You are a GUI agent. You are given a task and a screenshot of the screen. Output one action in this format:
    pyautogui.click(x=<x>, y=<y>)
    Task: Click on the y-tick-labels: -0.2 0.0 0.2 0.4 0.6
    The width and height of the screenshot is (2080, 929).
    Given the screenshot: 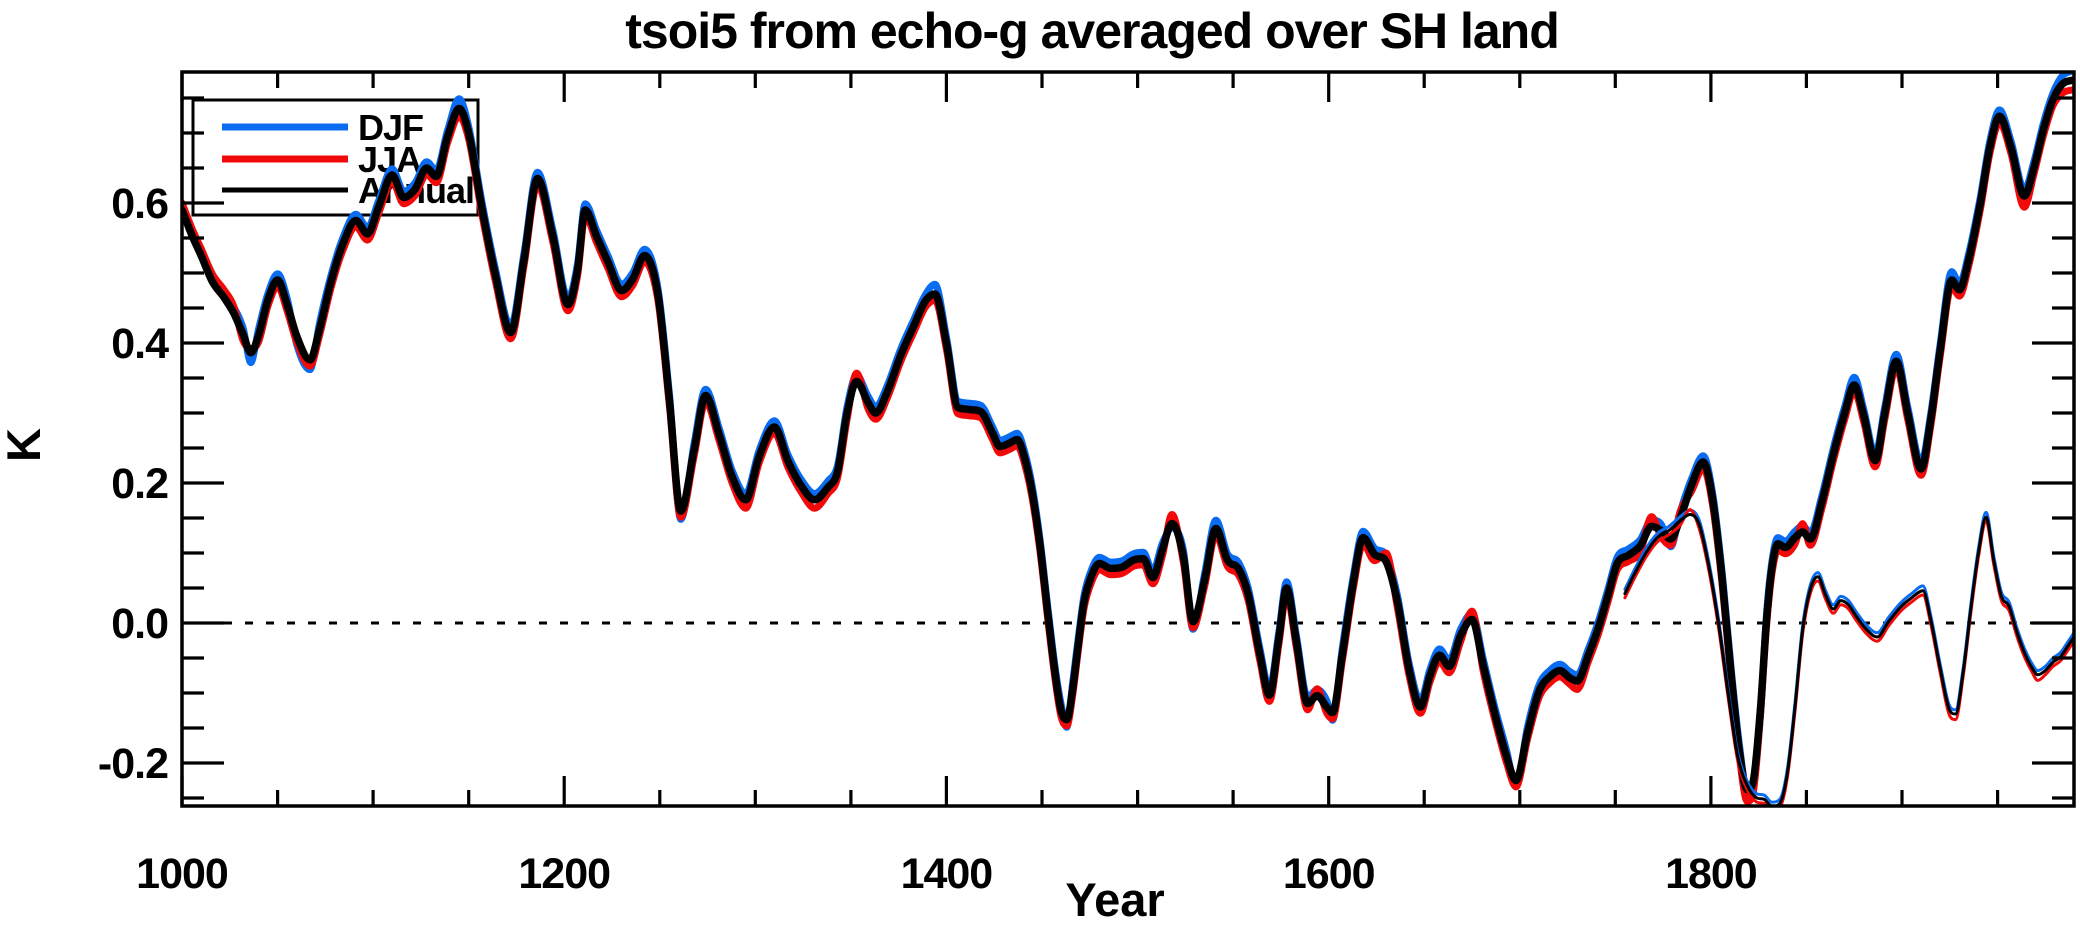 What is the action you would take?
    pyautogui.click(x=134, y=484)
    